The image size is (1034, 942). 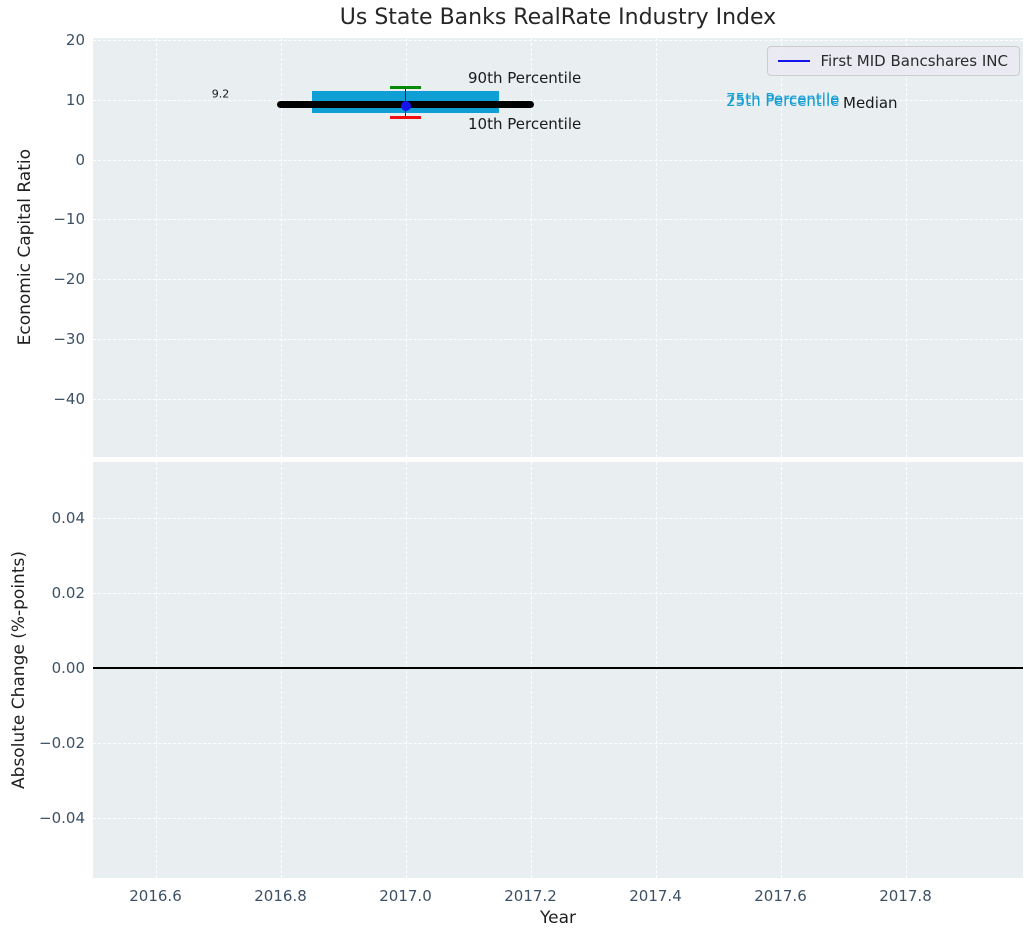 I want to click on annotation-10th-percentile: 10th Percentile, so click(x=525, y=123).